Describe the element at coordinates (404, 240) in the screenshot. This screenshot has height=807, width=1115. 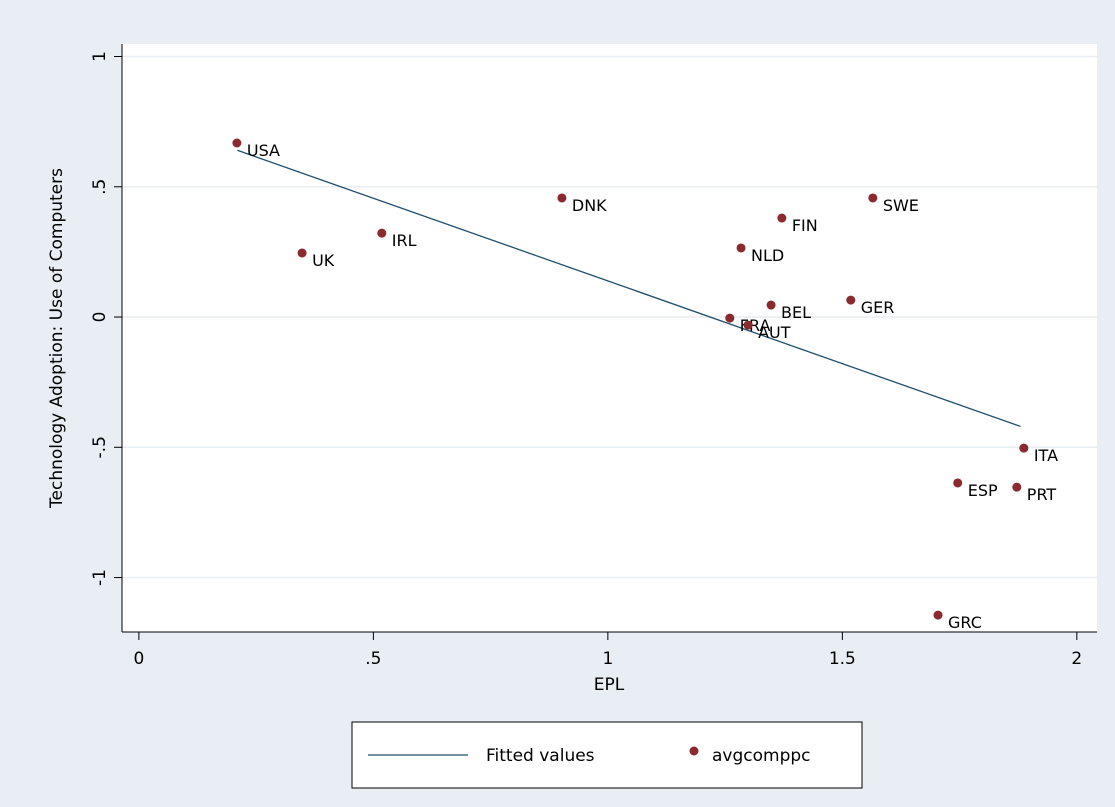
I see `point-label: IRL` at that location.